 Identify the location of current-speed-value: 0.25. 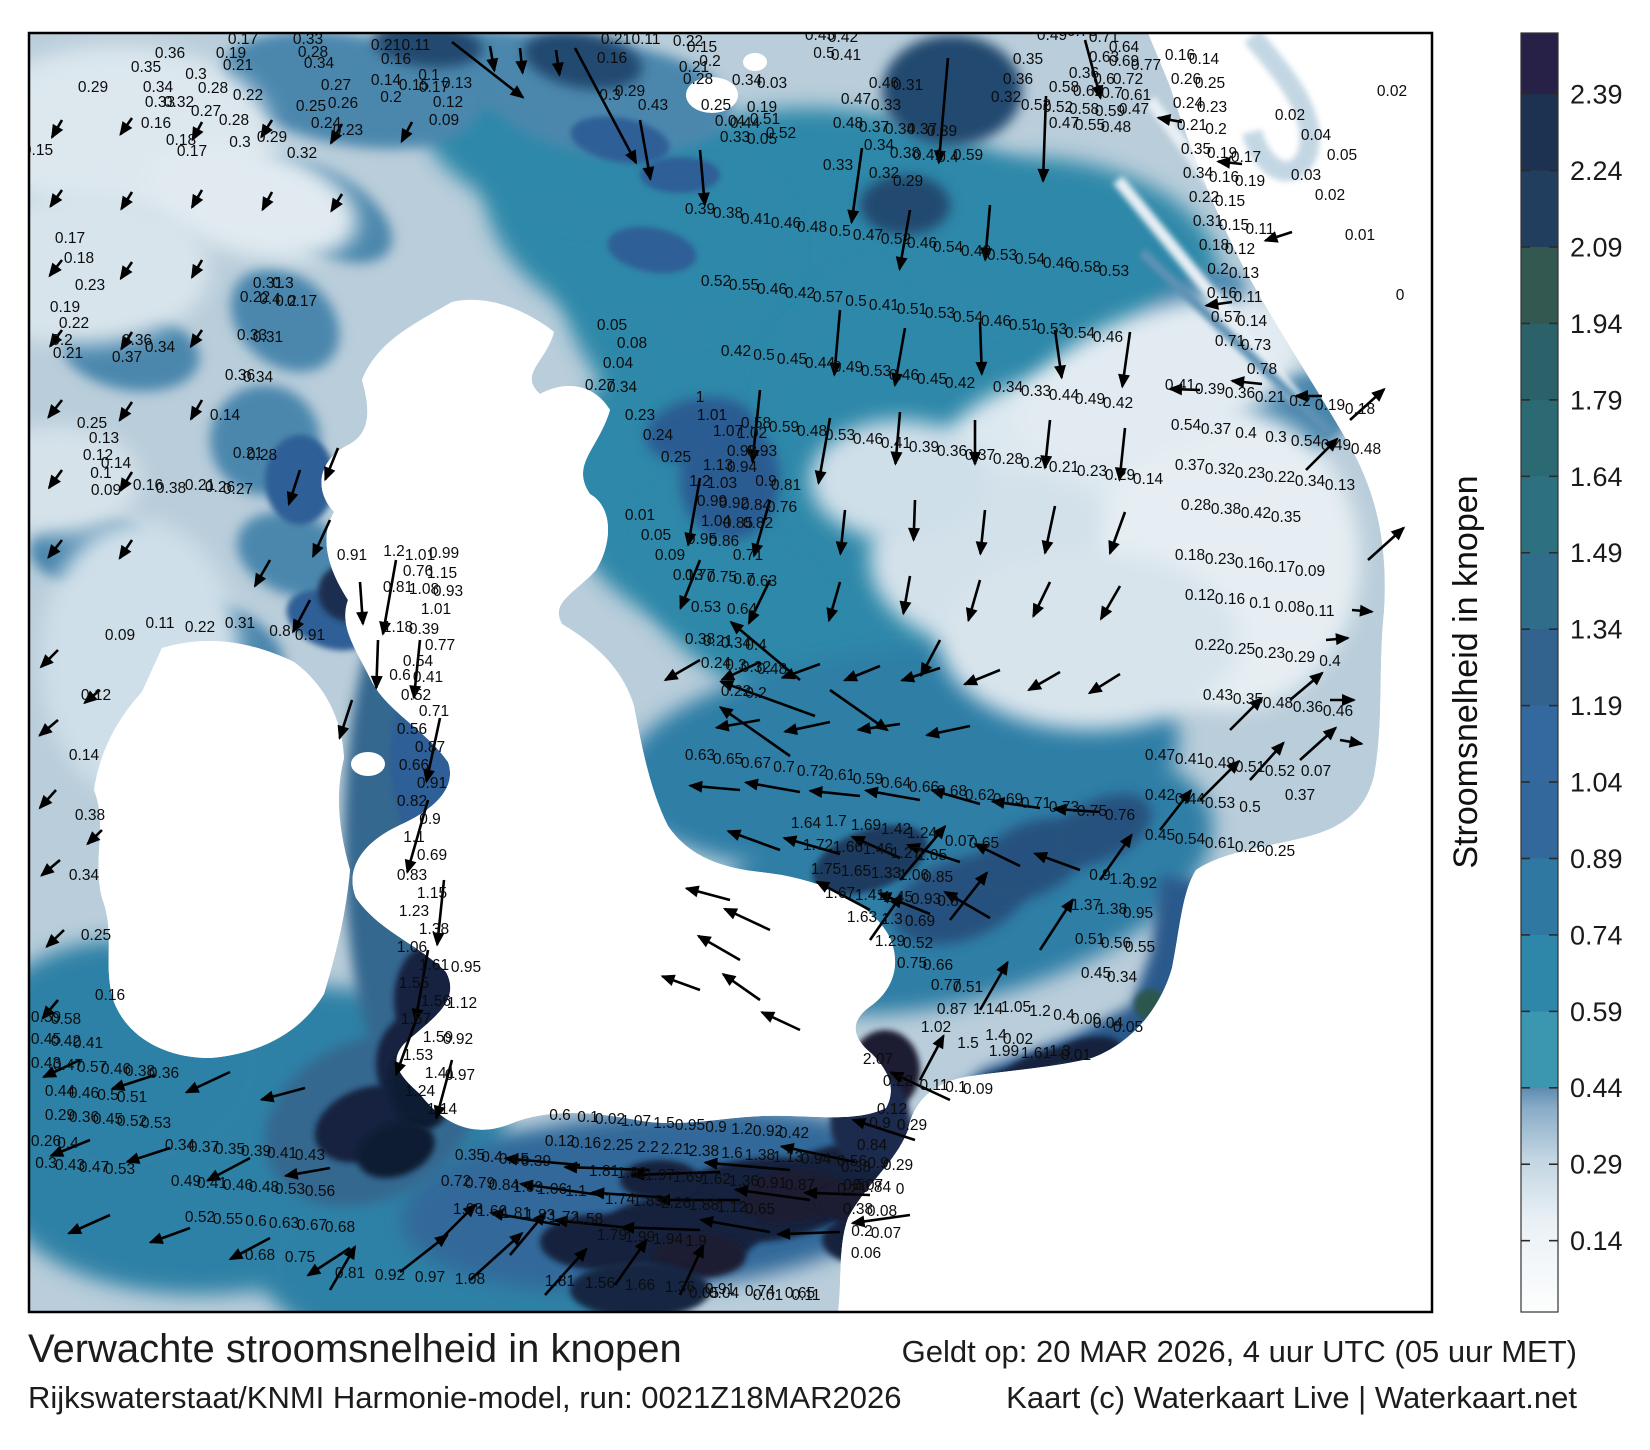
(716, 105).